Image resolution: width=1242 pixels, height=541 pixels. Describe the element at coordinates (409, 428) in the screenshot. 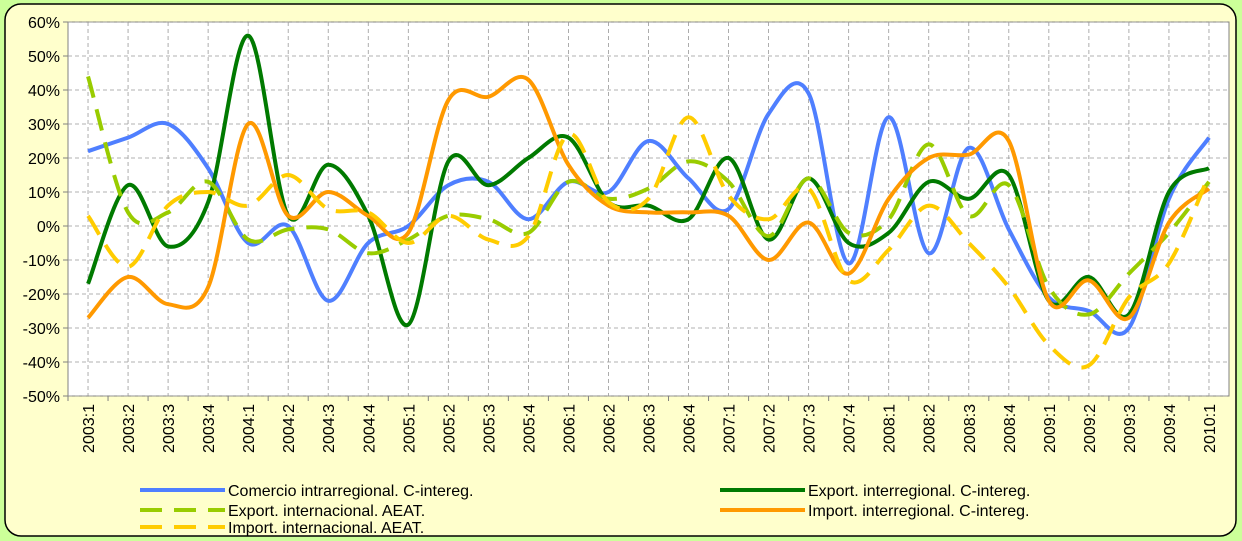

I see `x-tick-label: 2005:1` at that location.